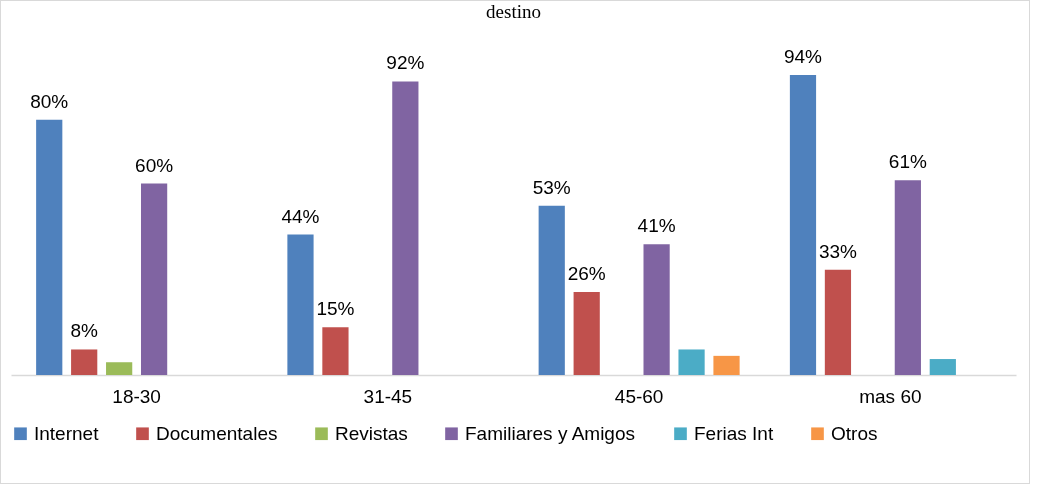  I want to click on x-tick-label: mas 60, so click(890, 396).